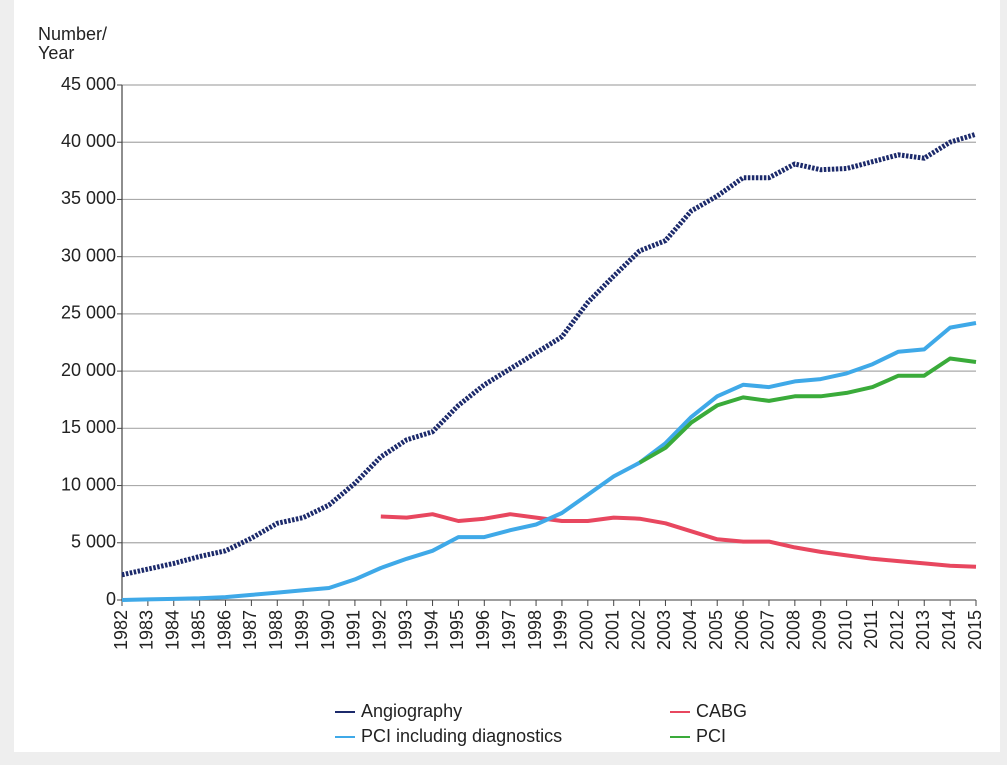  Describe the element at coordinates (721, 711) in the screenshot. I see `legend-label: CABG` at that location.